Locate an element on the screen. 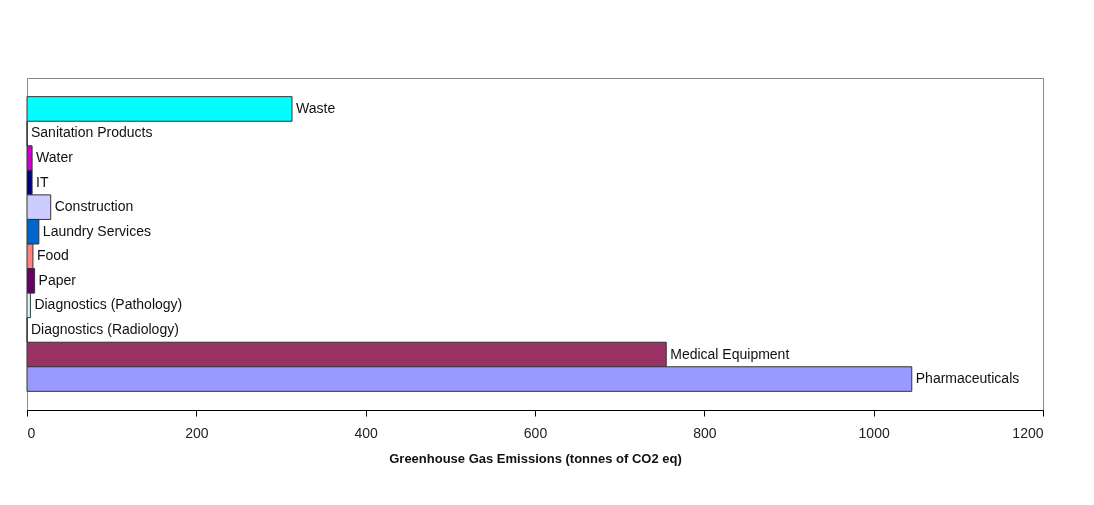  x-tick-label: 0 is located at coordinates (31, 432).